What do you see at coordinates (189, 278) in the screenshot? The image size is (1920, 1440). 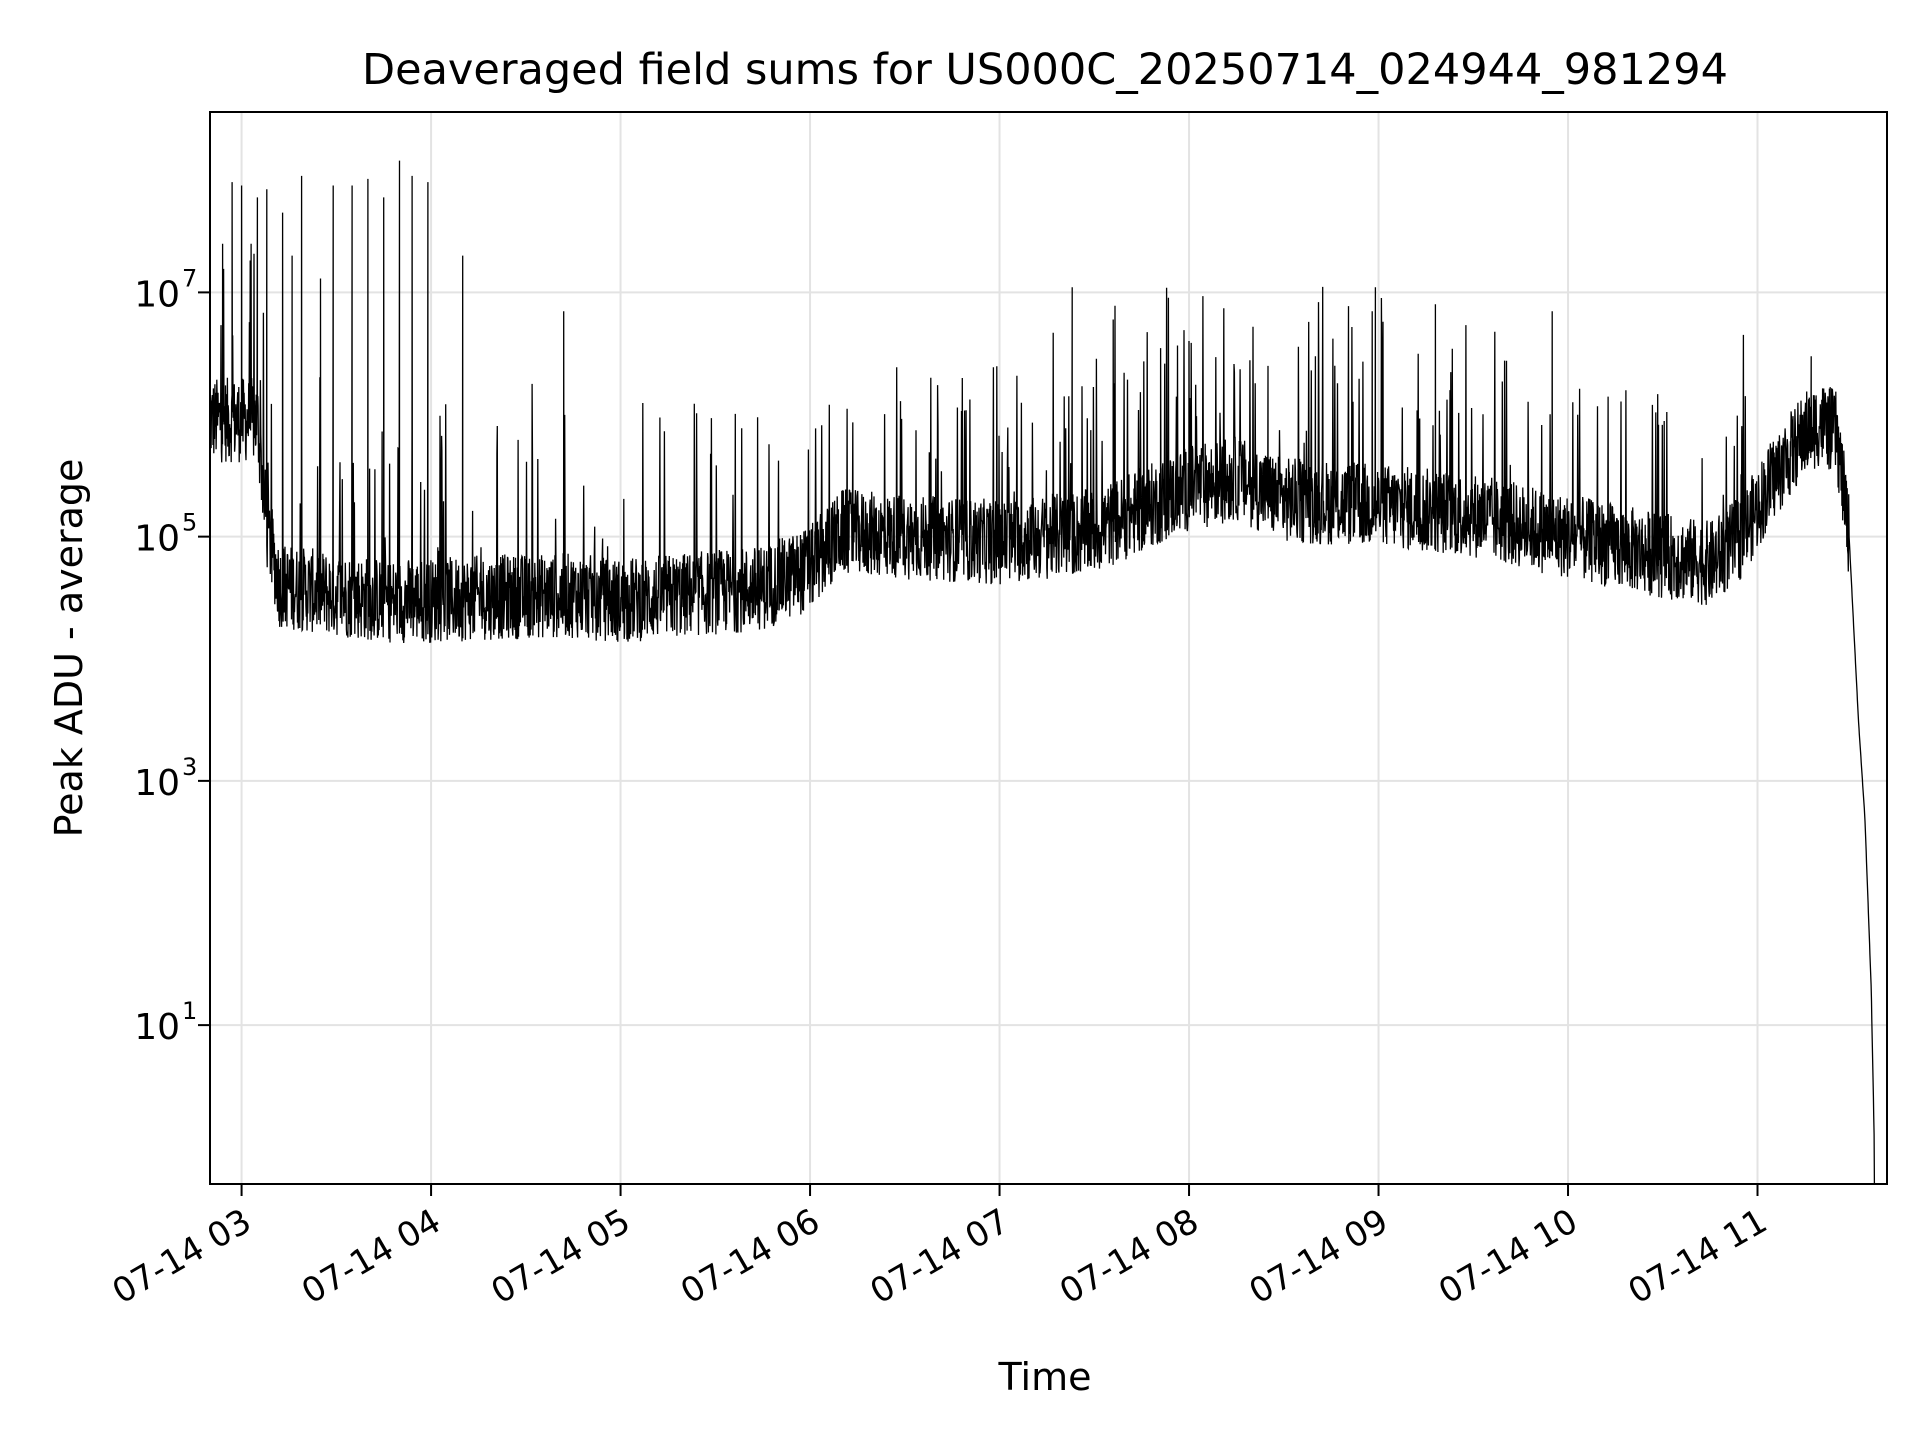 I see `y-tick-exponent: 7` at bounding box center [189, 278].